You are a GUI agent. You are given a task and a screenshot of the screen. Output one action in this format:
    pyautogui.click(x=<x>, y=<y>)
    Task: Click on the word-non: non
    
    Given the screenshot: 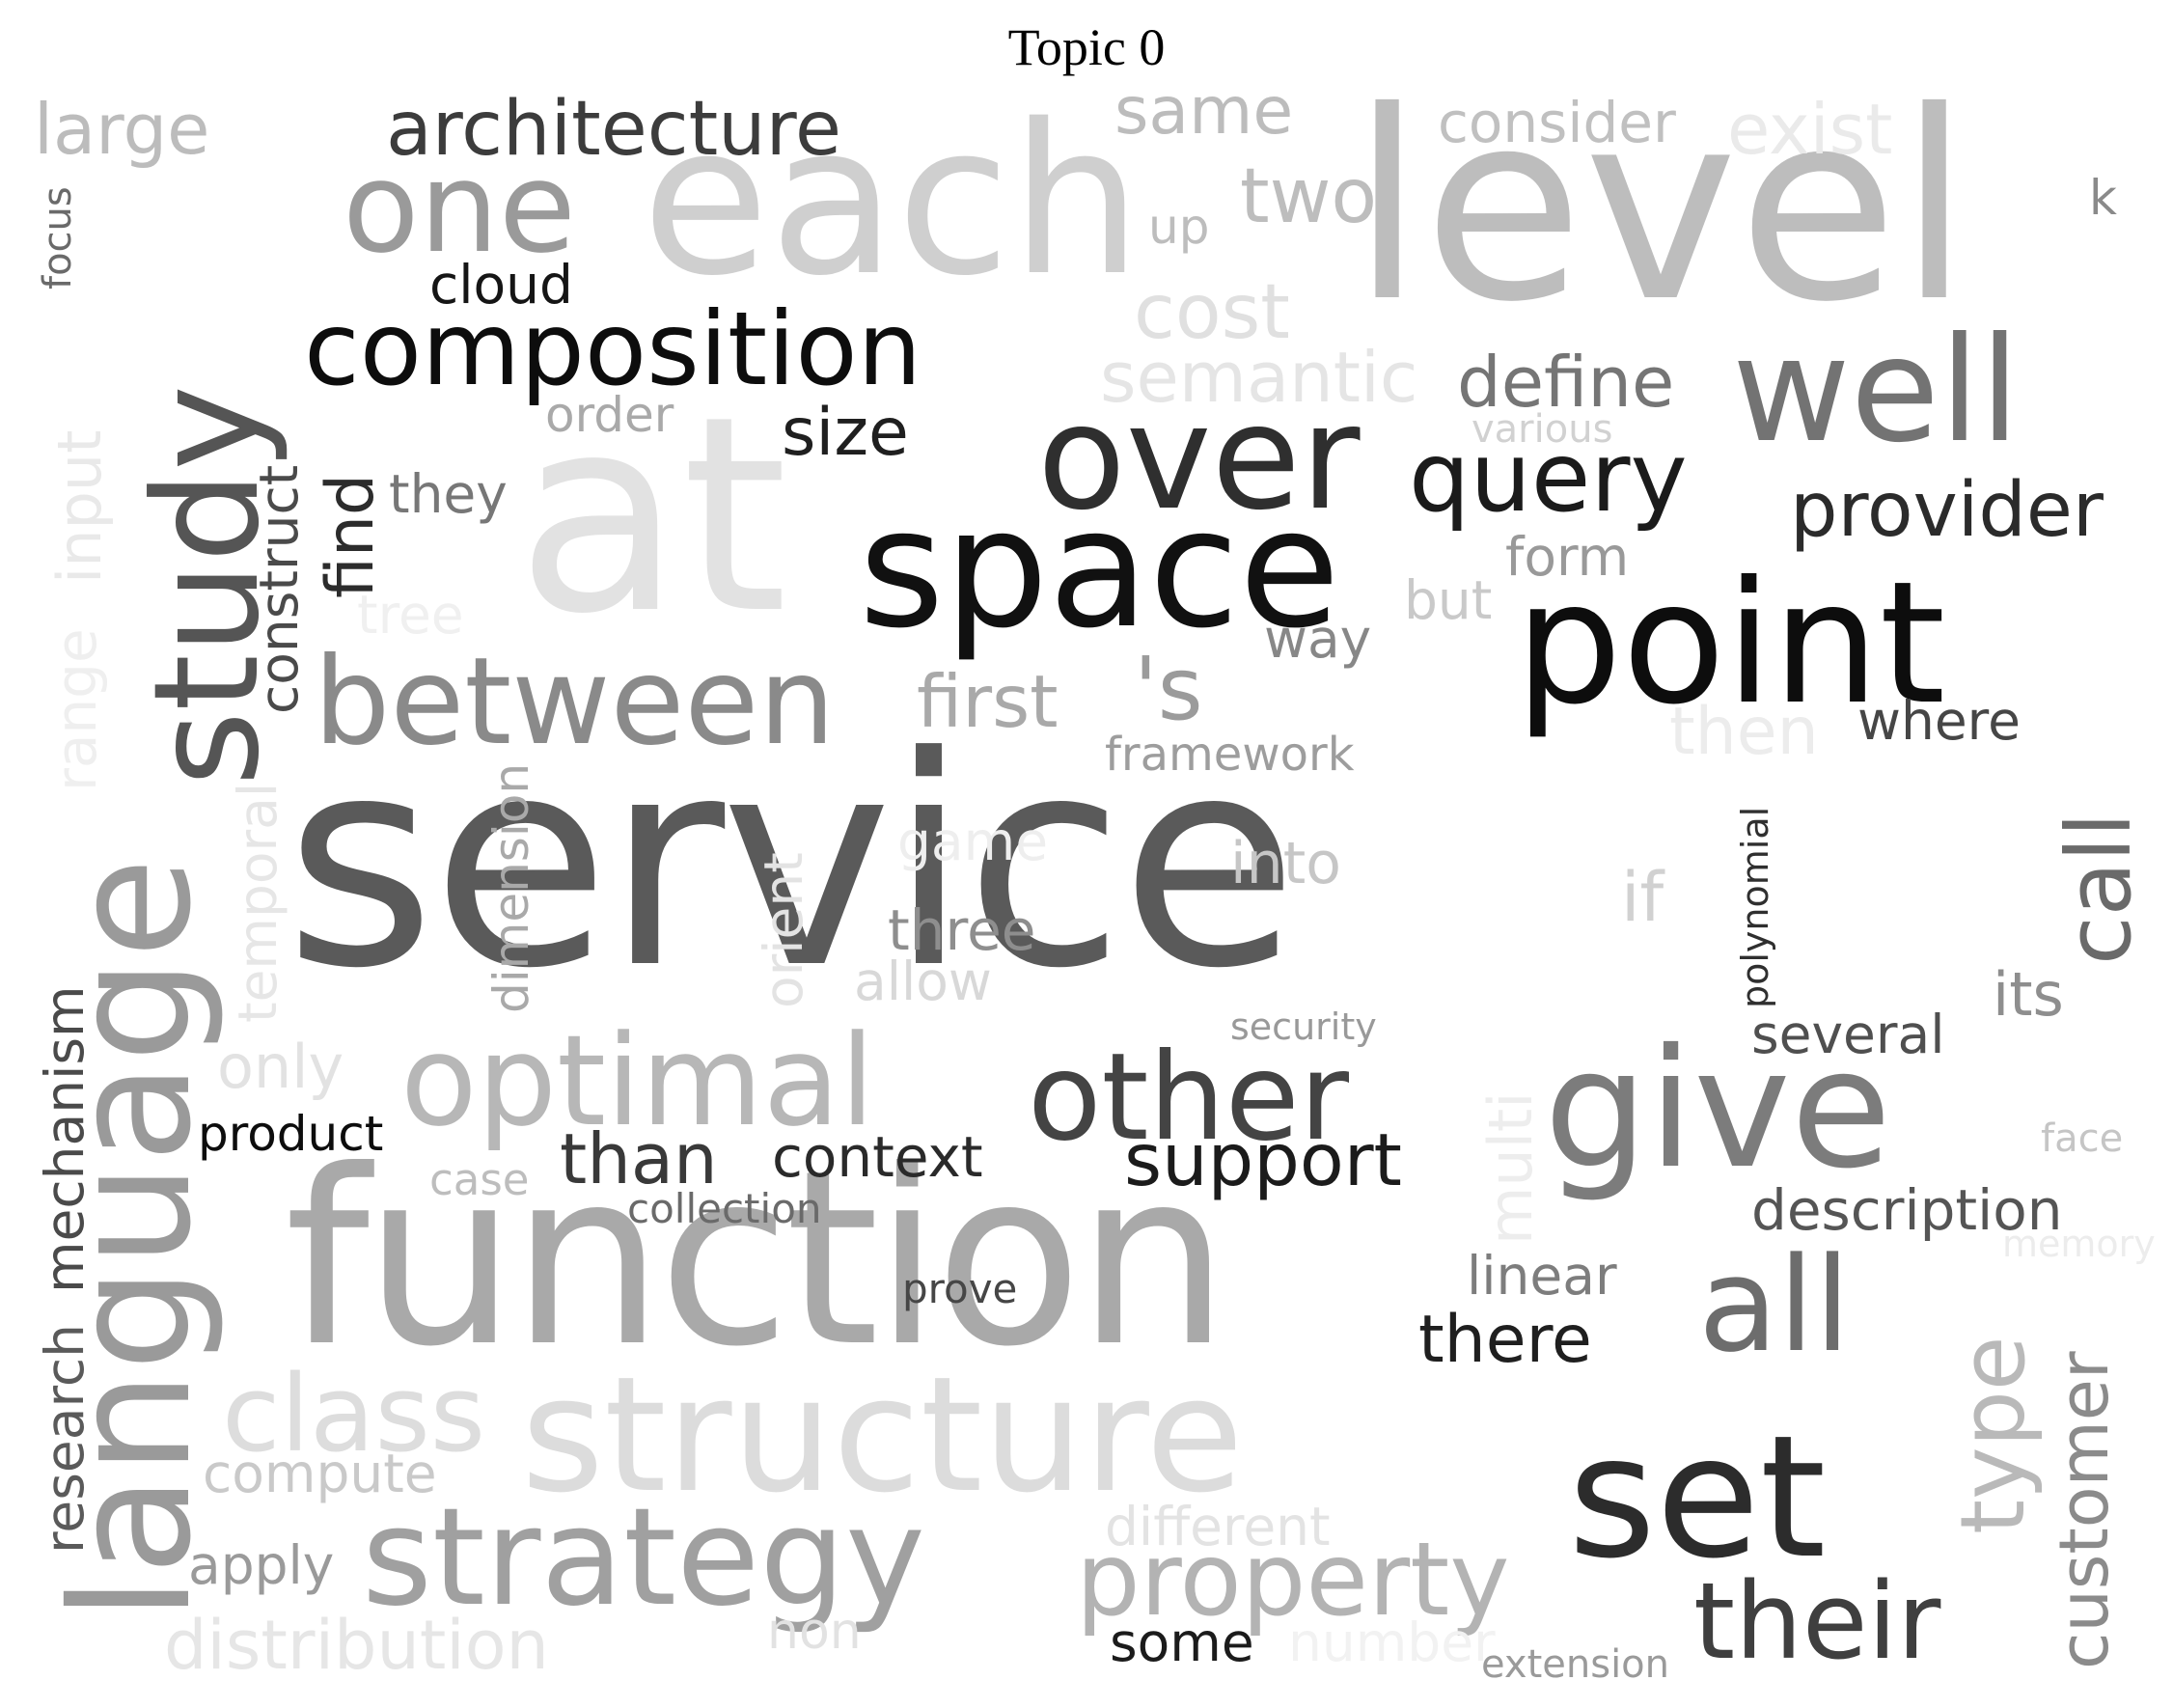 What is the action you would take?
    pyautogui.click(x=814, y=1632)
    